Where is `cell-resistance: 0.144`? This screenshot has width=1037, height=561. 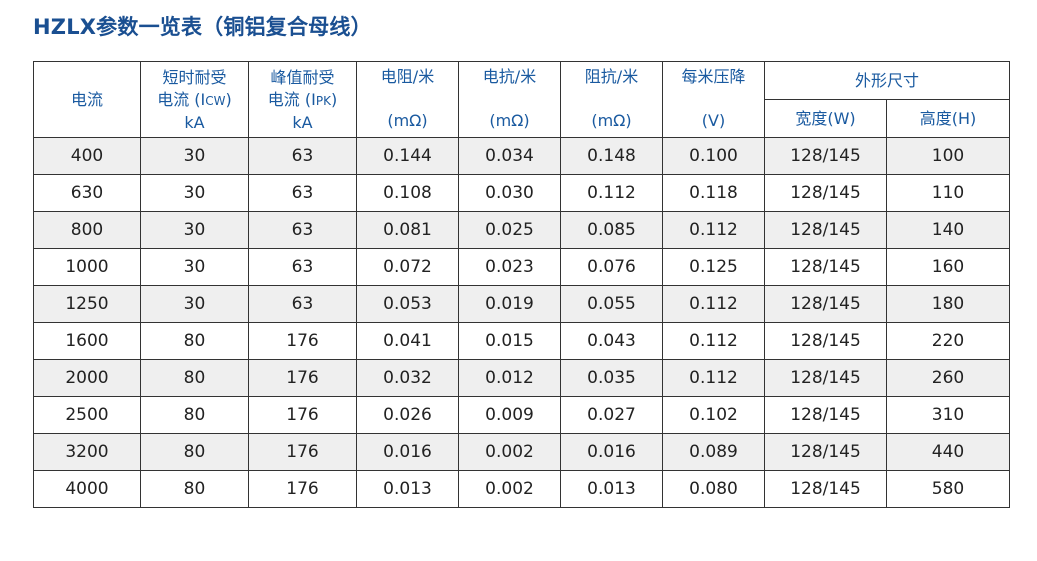
cell-resistance: 0.144 is located at coordinates (407, 156).